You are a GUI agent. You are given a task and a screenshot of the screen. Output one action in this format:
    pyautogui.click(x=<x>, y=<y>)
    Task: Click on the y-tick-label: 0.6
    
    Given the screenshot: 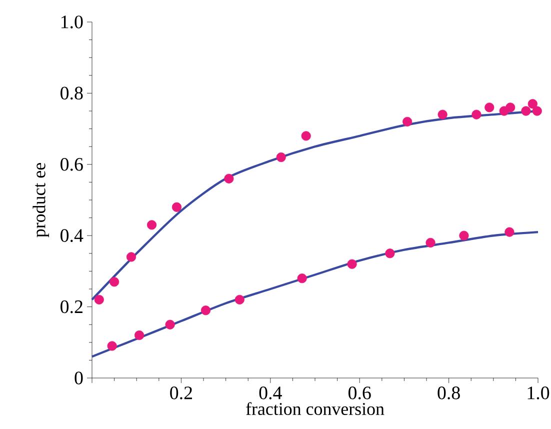 What is the action you would take?
    pyautogui.click(x=71, y=164)
    